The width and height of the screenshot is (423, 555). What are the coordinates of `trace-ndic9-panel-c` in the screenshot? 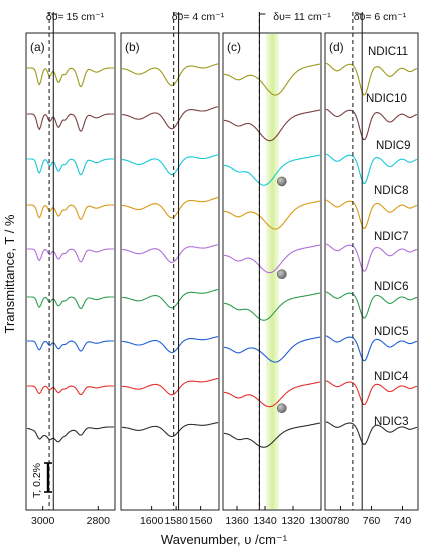 It's located at (272, 170).